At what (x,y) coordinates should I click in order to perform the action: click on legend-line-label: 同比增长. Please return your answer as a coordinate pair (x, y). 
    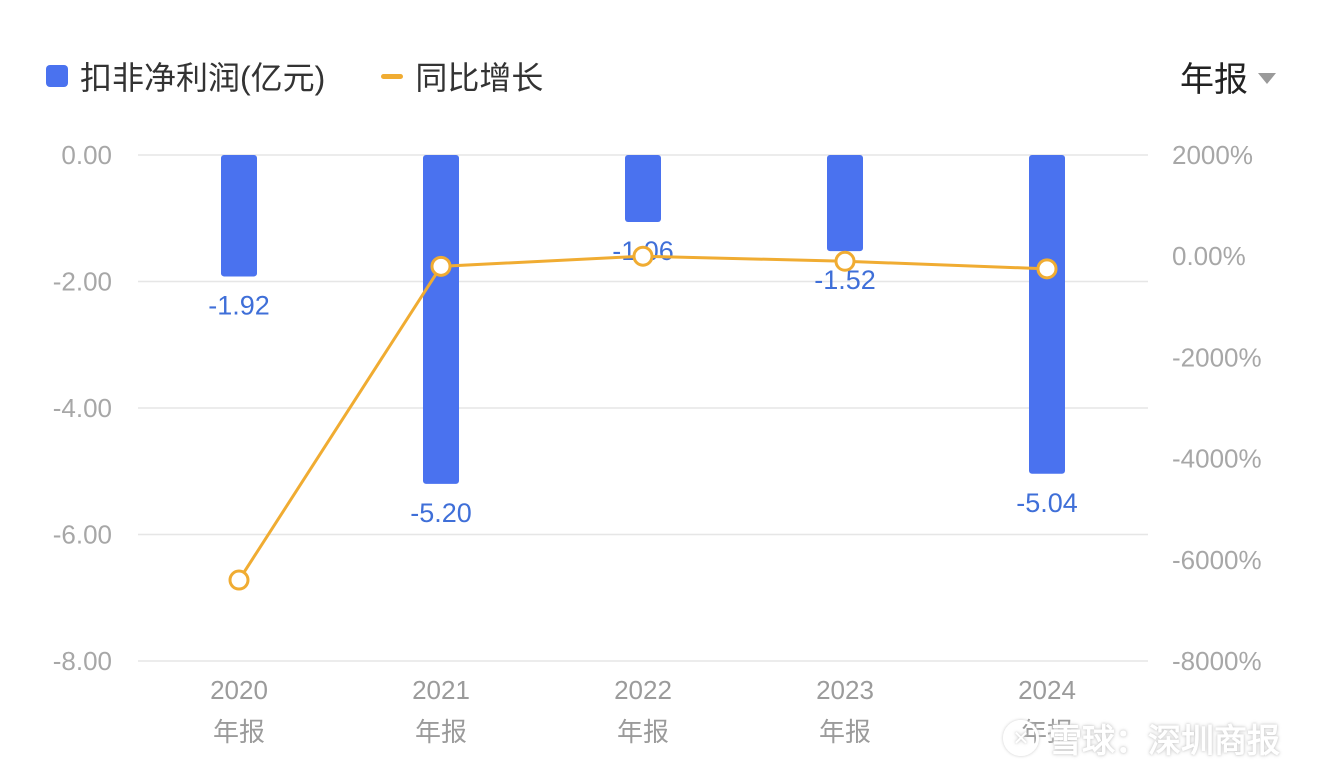
    Looking at the image, I should click on (479, 78).